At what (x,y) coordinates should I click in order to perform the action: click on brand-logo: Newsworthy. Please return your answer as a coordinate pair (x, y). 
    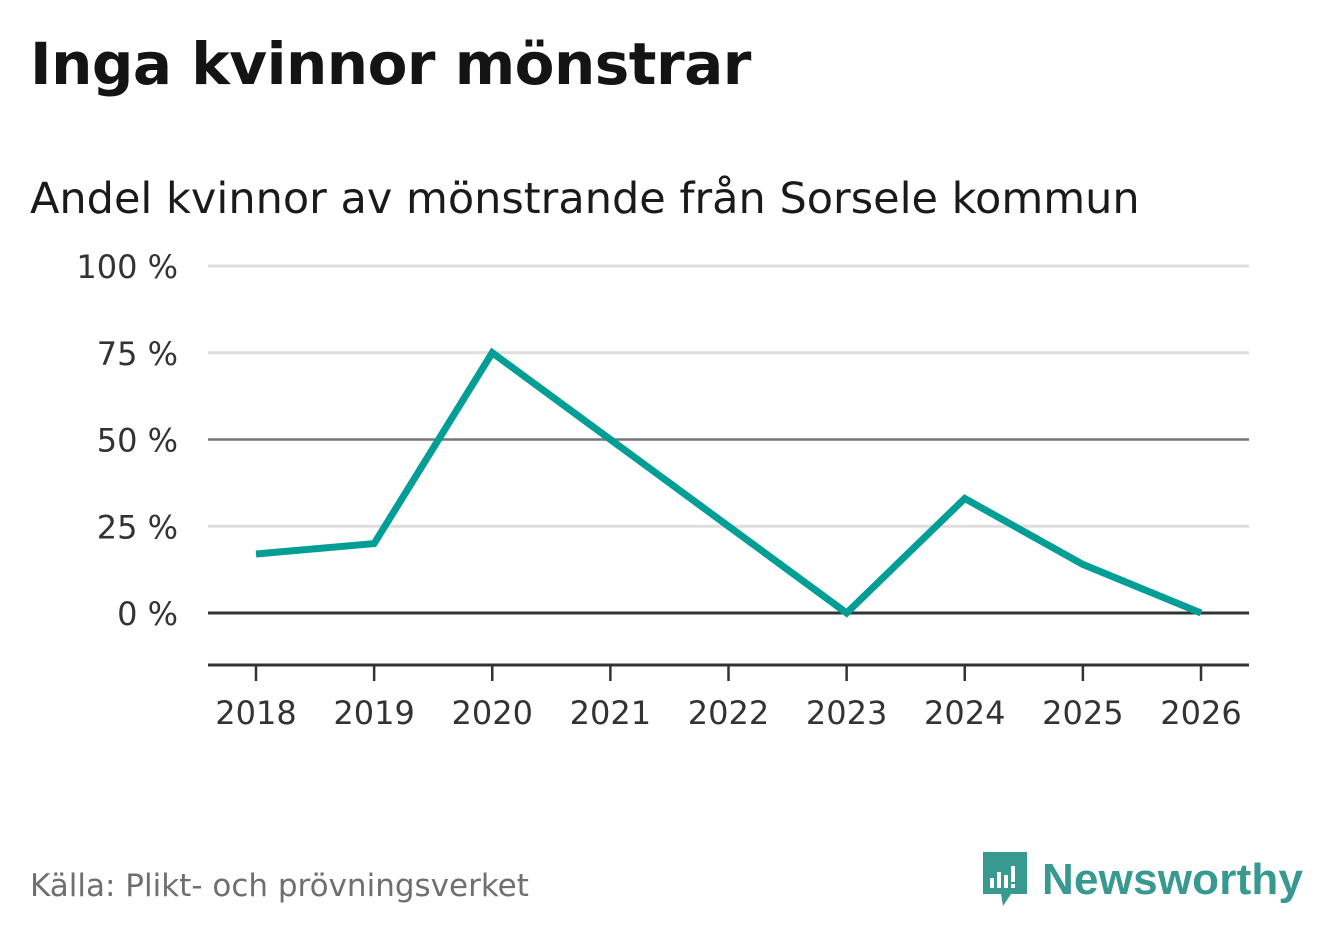
    Looking at the image, I should click on (1141, 880).